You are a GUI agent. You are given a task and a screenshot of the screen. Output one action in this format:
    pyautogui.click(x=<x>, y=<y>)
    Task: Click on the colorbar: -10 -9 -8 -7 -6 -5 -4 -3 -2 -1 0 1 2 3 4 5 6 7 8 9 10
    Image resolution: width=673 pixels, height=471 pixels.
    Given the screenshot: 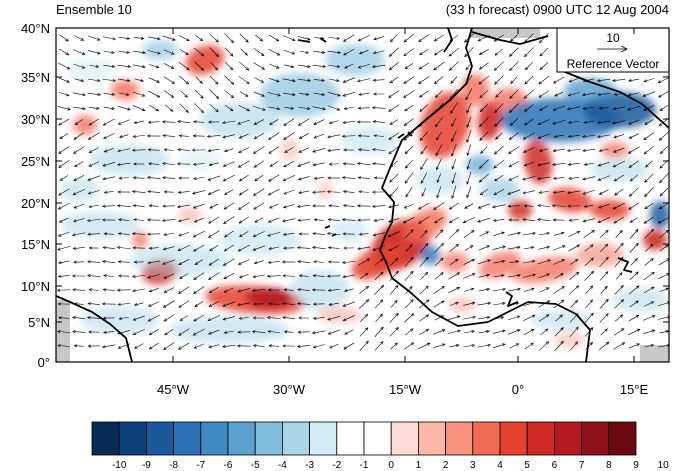 What is the action you would take?
    pyautogui.click(x=380, y=446)
    